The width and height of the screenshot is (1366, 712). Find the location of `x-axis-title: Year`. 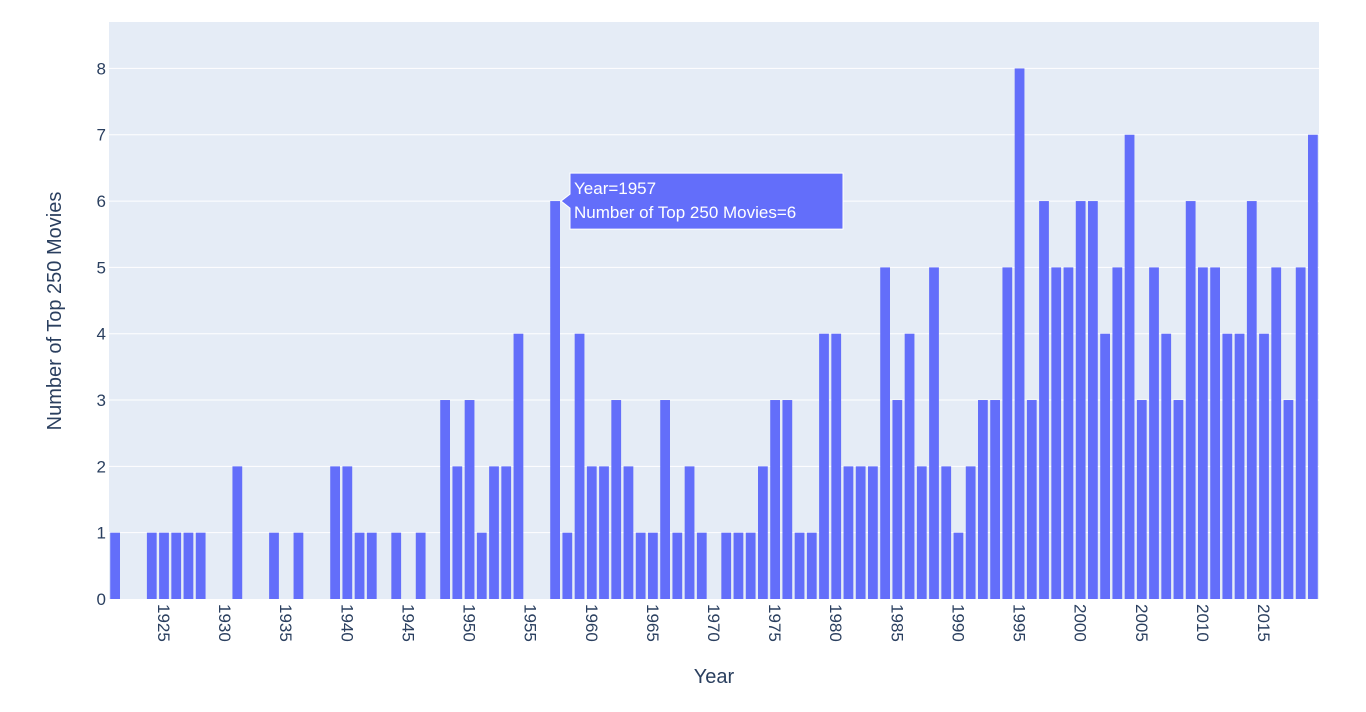

x-axis-title: Year is located at coordinates (714, 677).